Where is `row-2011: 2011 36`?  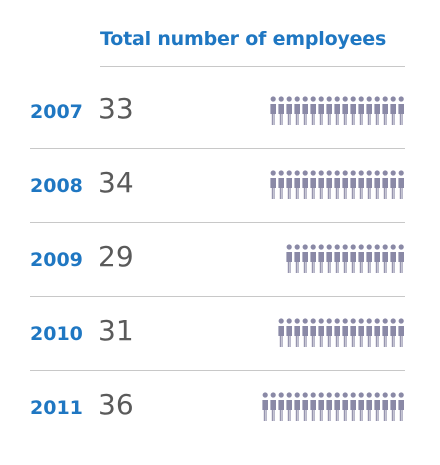 row-2011: 2011 36 is located at coordinates (220, 408).